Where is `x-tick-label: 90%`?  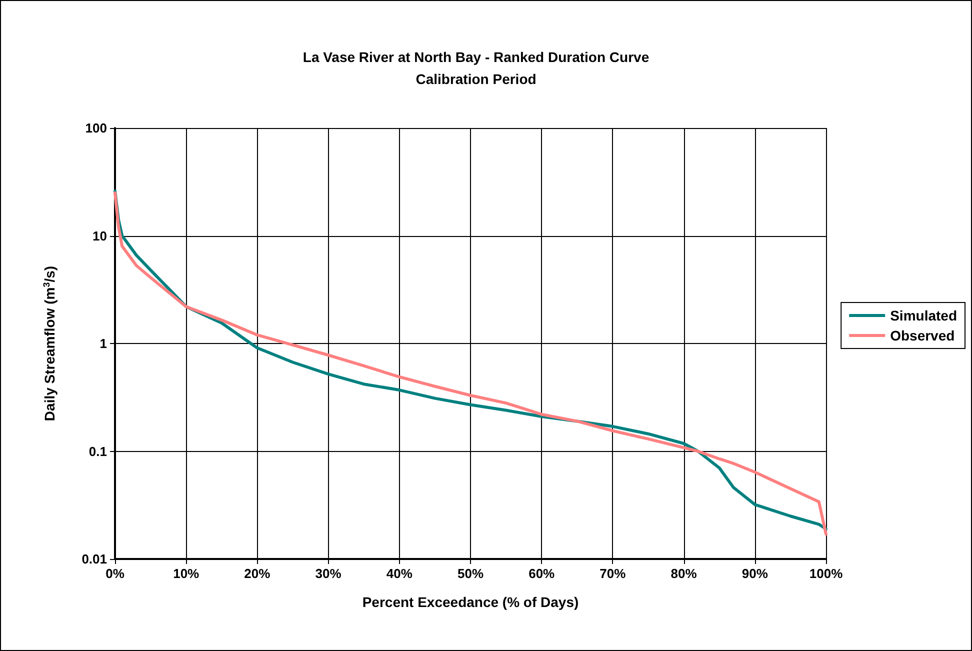 x-tick-label: 90% is located at coordinates (755, 573).